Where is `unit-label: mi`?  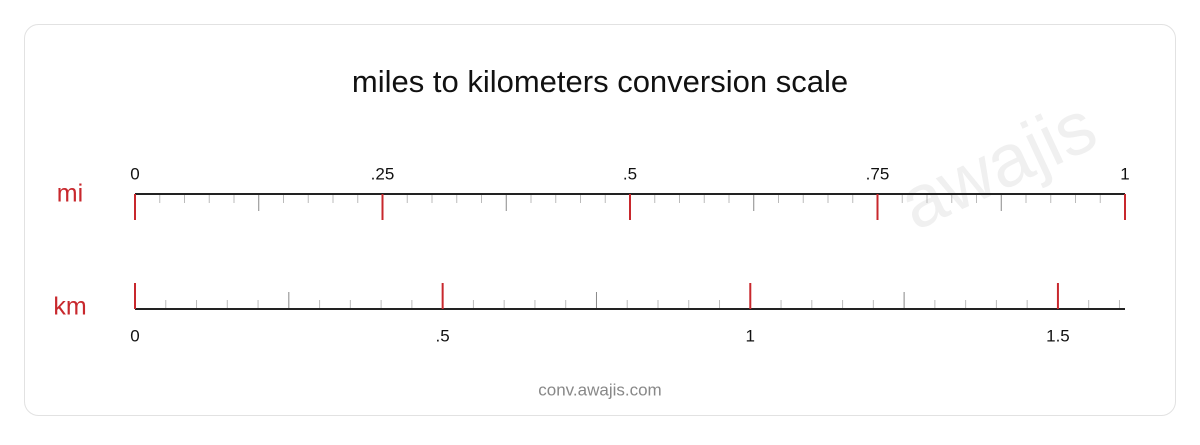 unit-label: mi is located at coordinates (70, 194).